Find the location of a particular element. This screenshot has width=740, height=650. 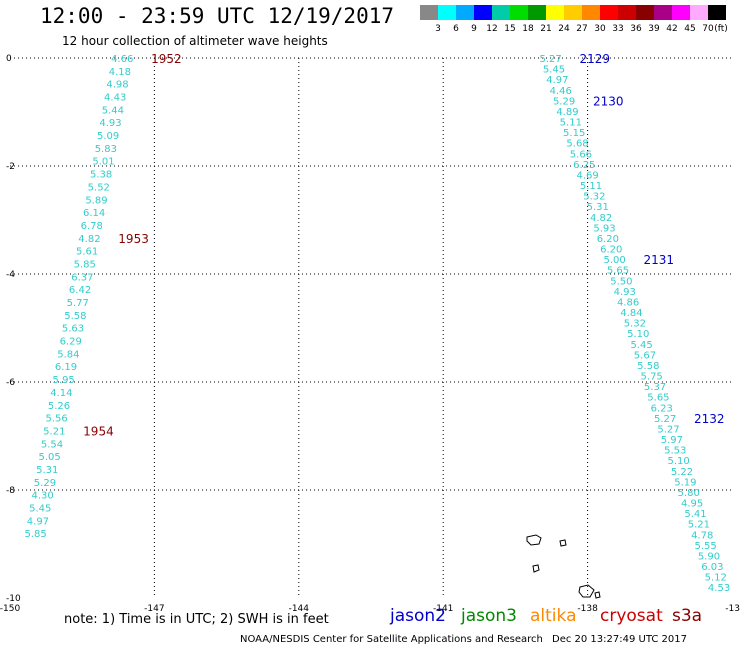

wave-height-value: 5.80 is located at coordinates (689, 493).